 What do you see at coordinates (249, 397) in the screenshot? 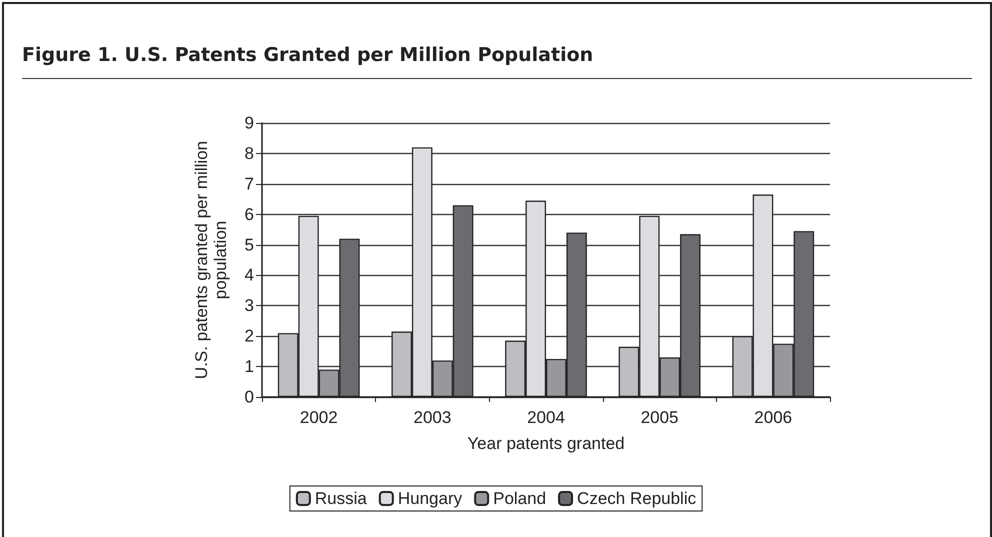
I see `y-tick-label: 0` at bounding box center [249, 397].